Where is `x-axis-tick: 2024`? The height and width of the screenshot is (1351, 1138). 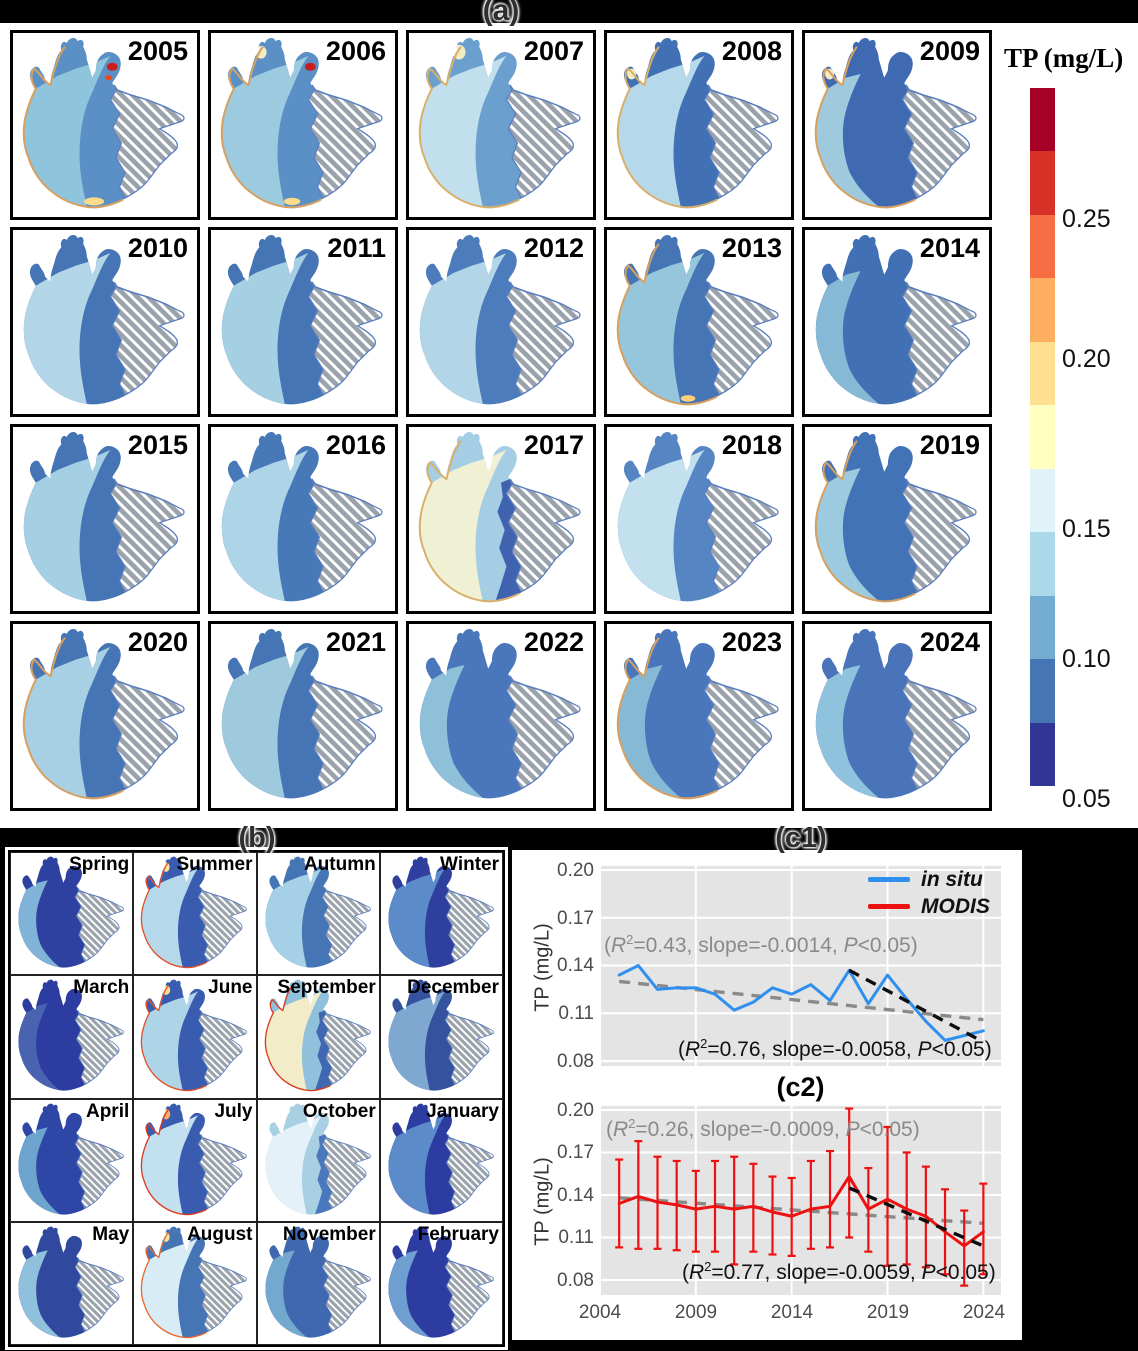 x-axis-tick: 2024 is located at coordinates (984, 1312).